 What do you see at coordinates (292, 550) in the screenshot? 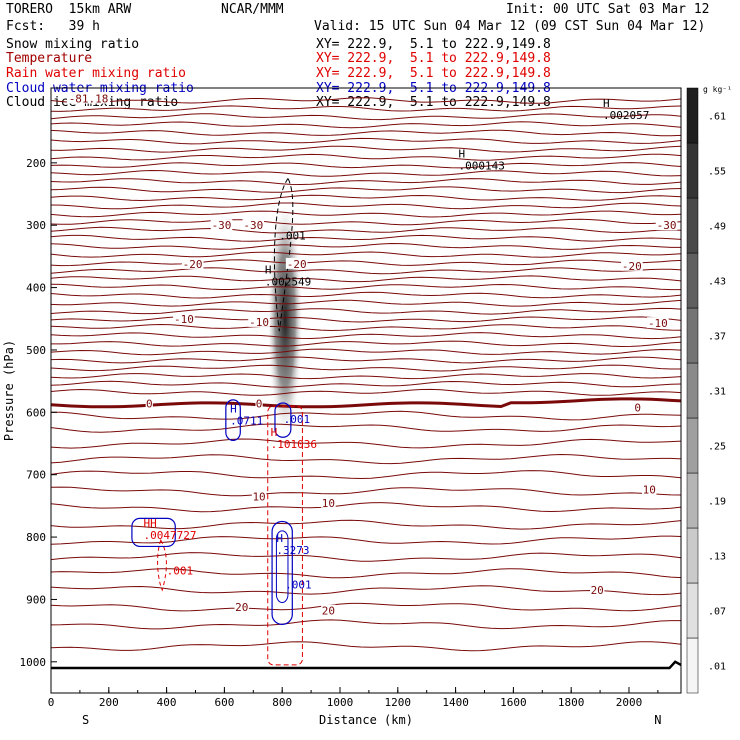
I see `extremum-value-label: .3273` at bounding box center [292, 550].